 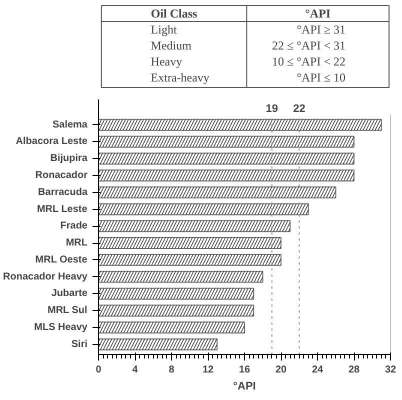 I want to click on y-tick-label: MRL Leste, so click(x=62, y=209).